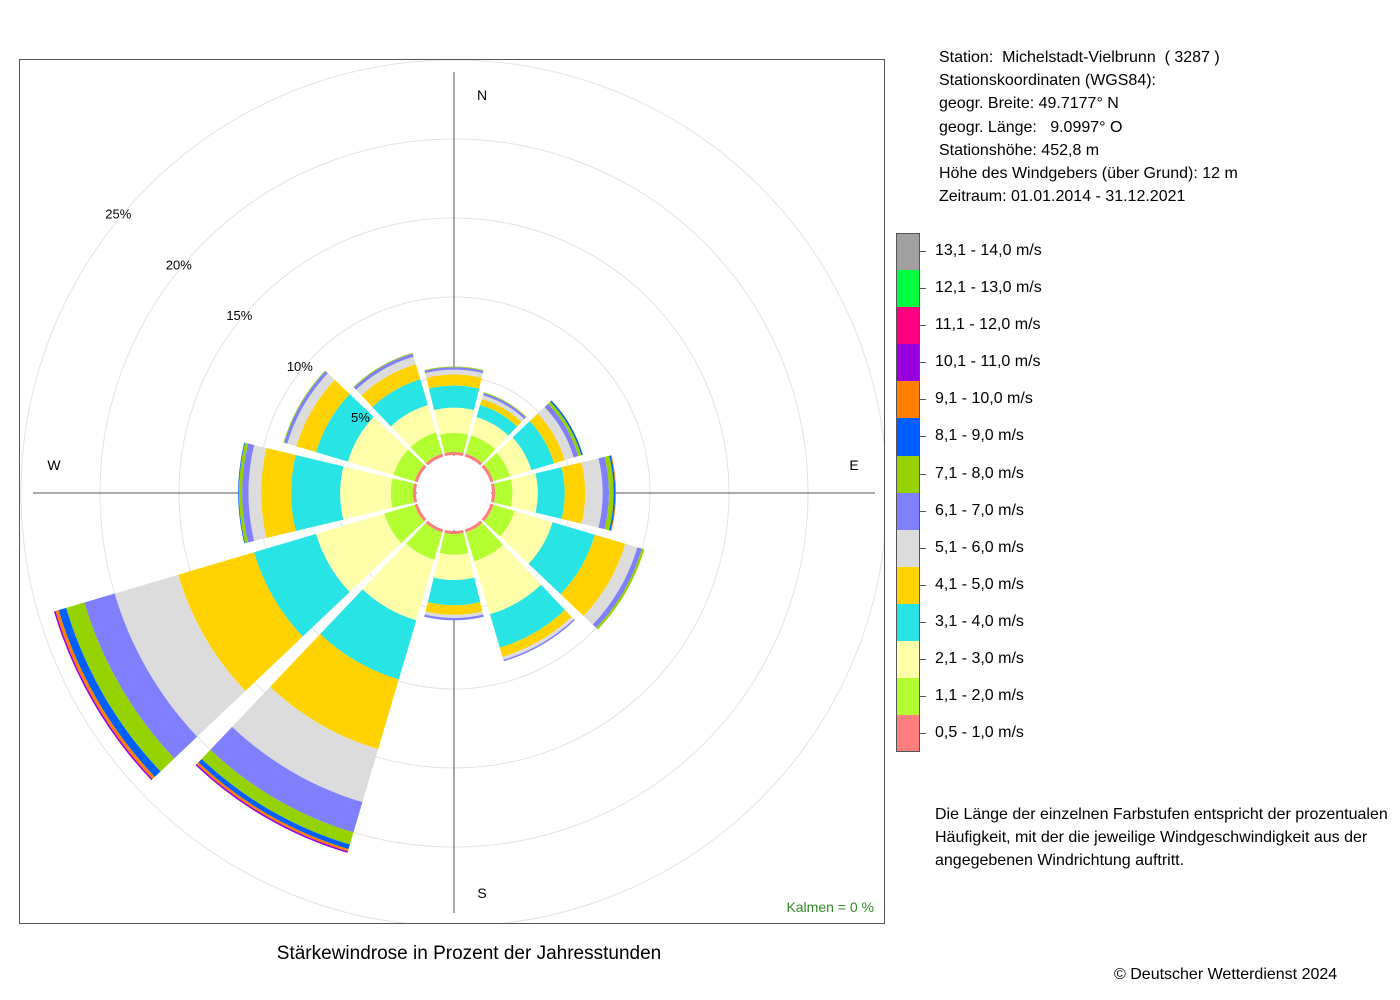  I want to click on ring-label: 15%, so click(239, 315).